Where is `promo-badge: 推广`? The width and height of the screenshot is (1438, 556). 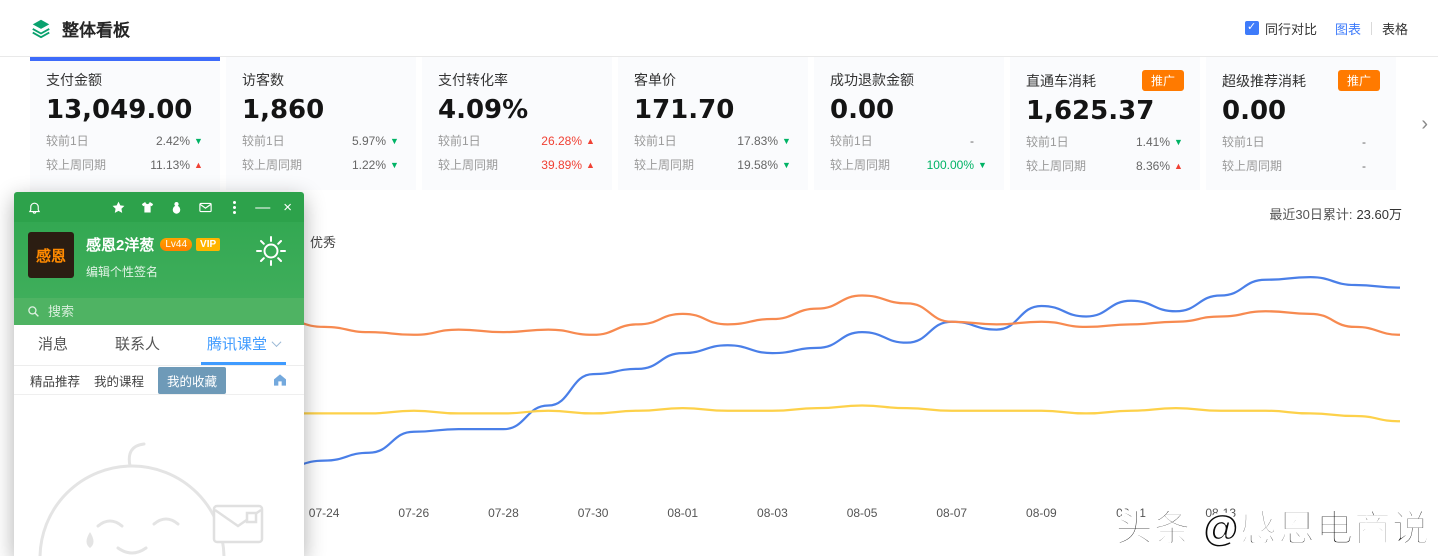 promo-badge: 推广 is located at coordinates (1358, 80).